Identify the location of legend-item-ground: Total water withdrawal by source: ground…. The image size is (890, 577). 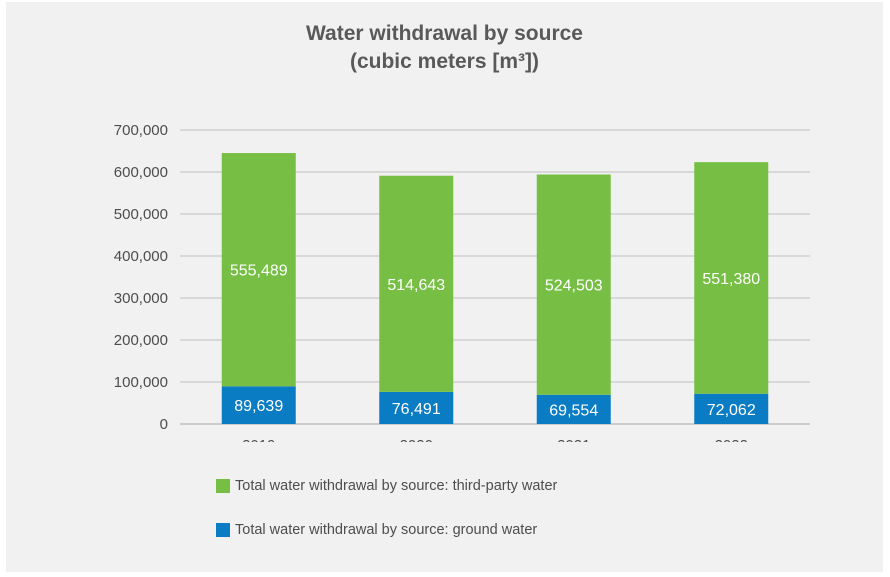
(376, 530).